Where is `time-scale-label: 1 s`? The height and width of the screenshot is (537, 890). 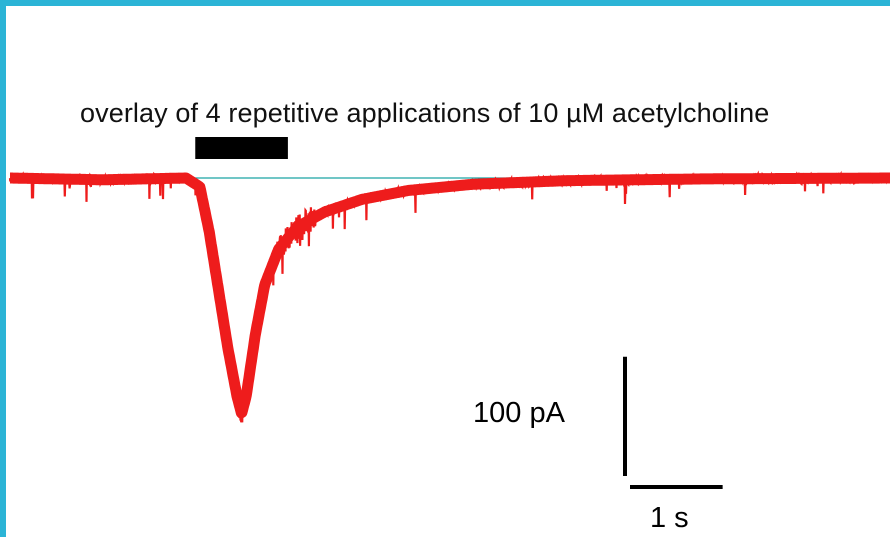 time-scale-label: 1 s is located at coordinates (669, 518).